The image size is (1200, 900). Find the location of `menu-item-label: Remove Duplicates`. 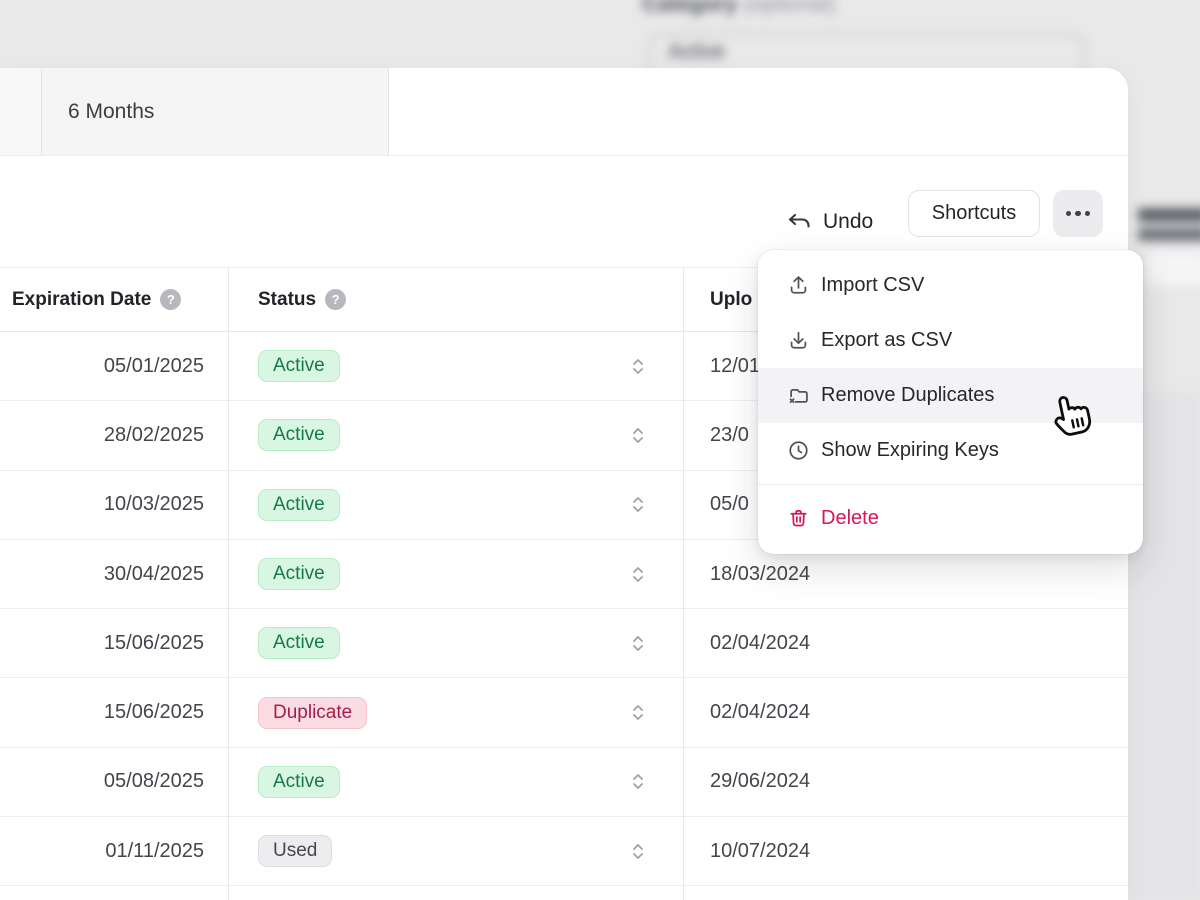

menu-item-label: Remove Duplicates is located at coordinates (908, 395).